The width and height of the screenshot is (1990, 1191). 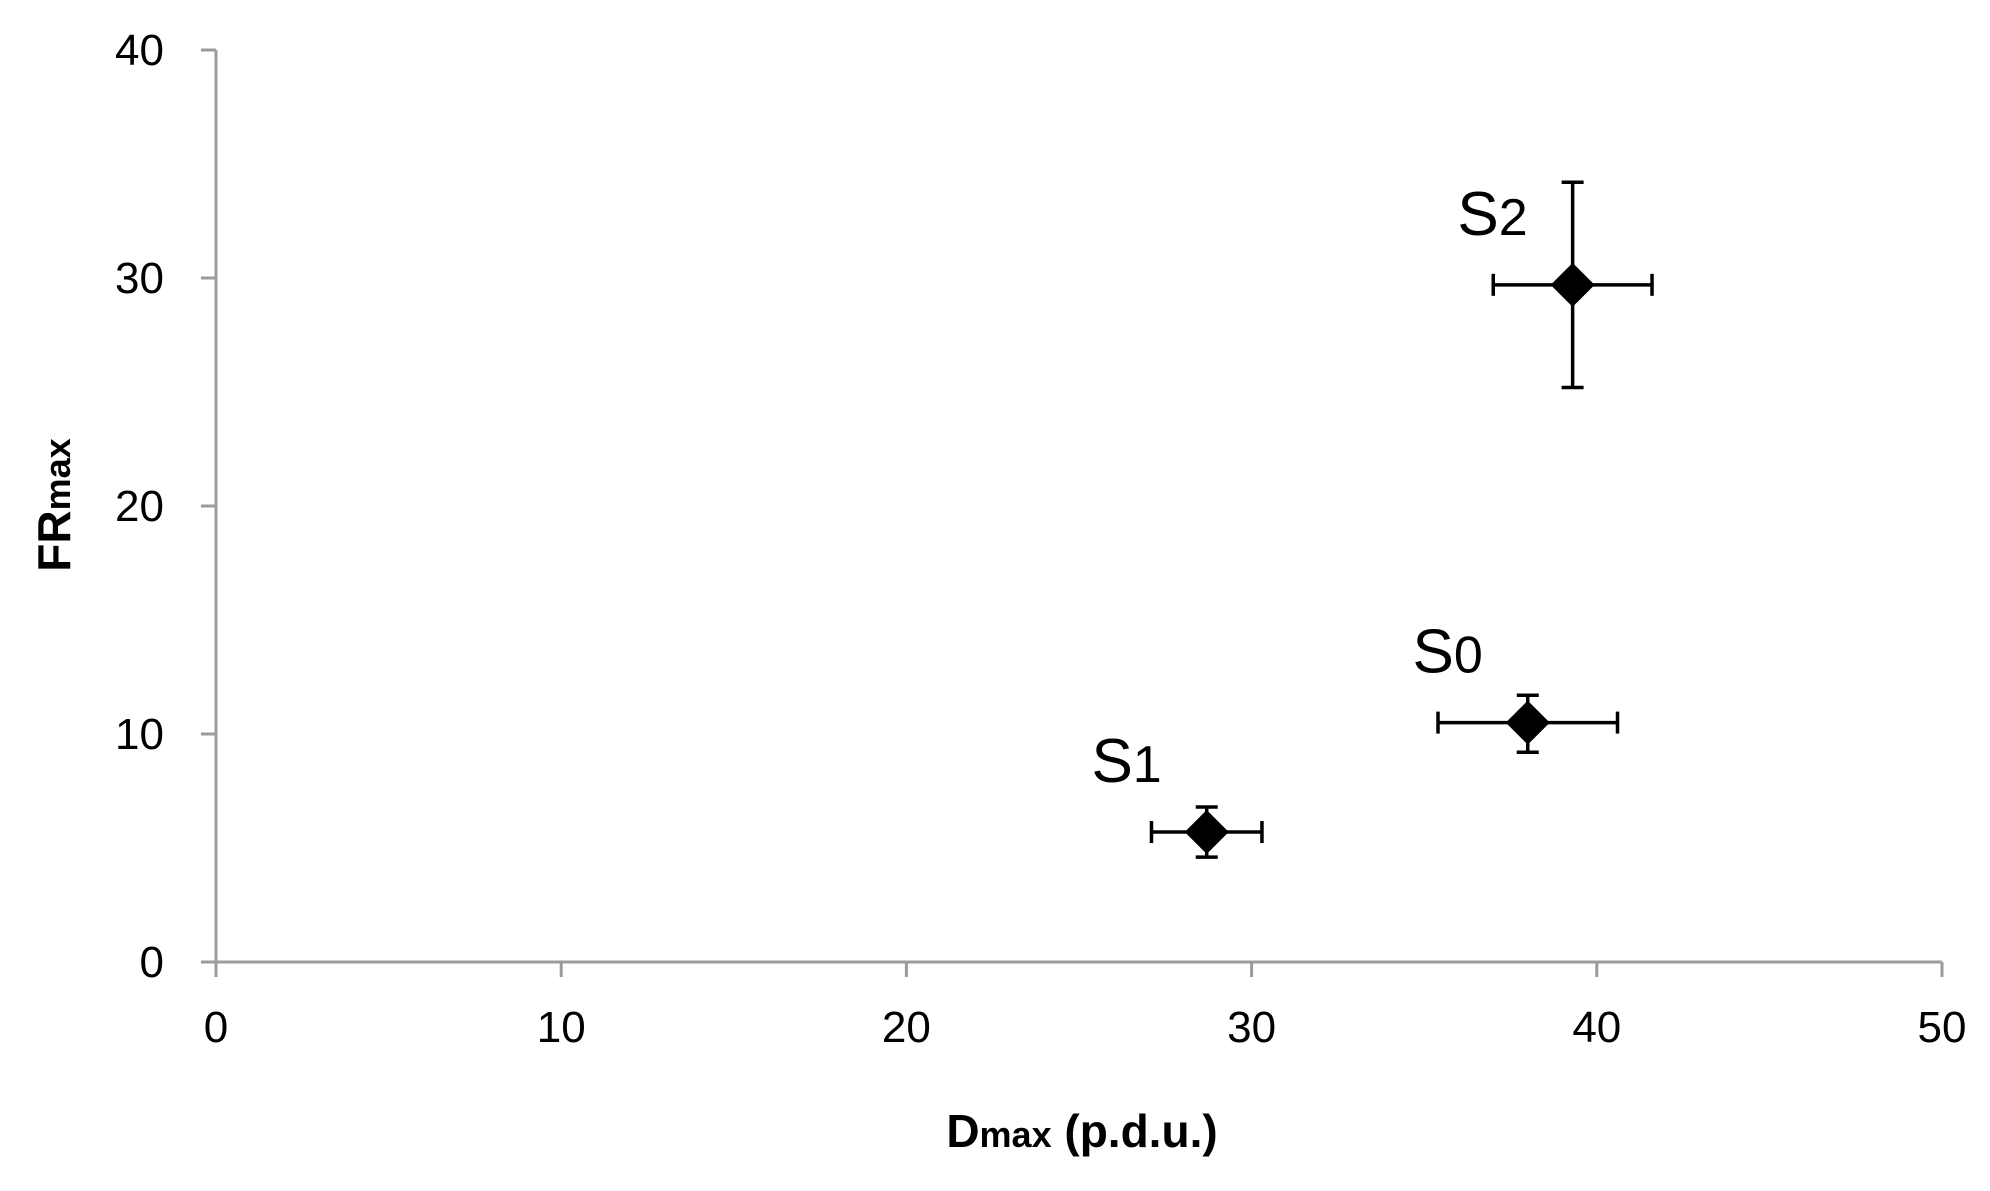 What do you see at coordinates (962, 1131) in the screenshot?
I see `x-axis-title-main: D` at bounding box center [962, 1131].